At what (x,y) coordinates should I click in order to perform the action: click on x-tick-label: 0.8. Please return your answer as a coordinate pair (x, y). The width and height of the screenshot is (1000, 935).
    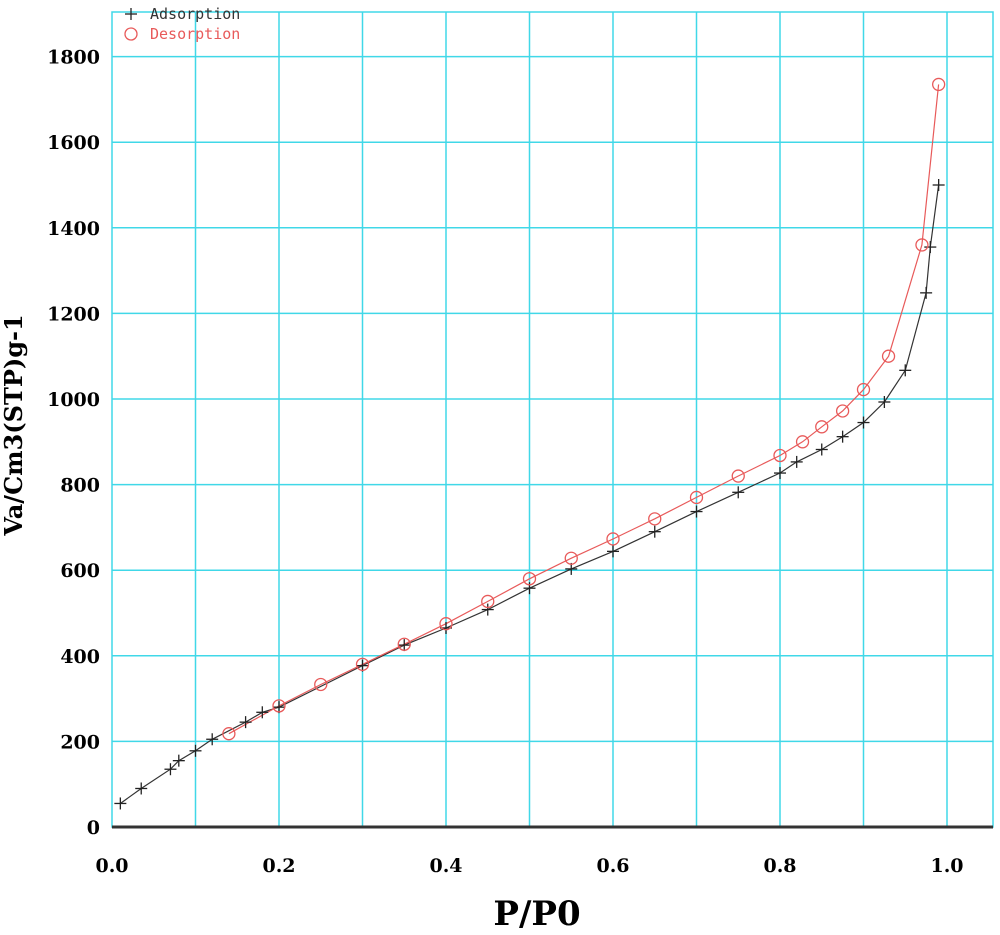
    Looking at the image, I should click on (779, 866).